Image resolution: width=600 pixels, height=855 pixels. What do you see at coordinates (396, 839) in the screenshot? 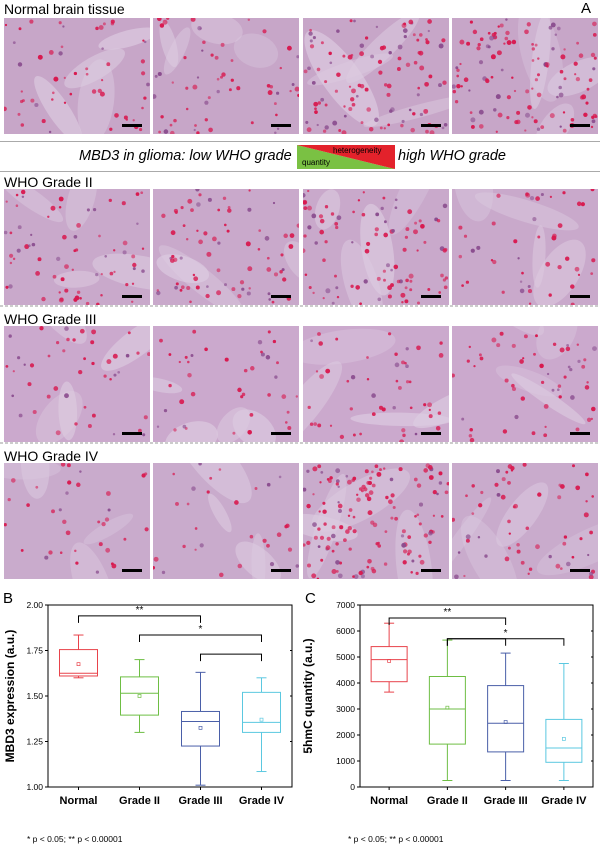
I see `footnote-c: * p < 0.05; ** p < 0.00001` at bounding box center [396, 839].